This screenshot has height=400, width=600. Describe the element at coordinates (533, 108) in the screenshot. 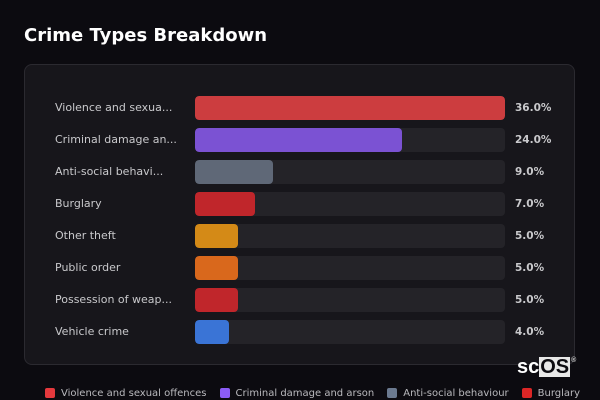

I see `bar-value-label: 36.0%` at that location.